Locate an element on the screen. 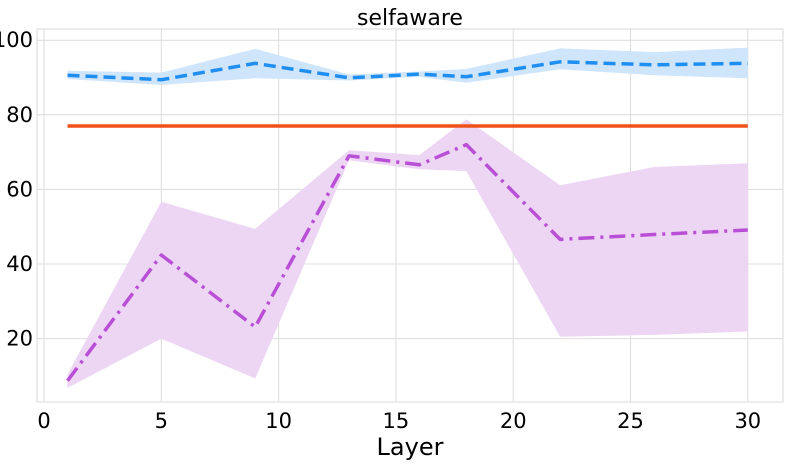 Image resolution: width=793 pixels, height=468 pixels. x-axis-ticks: 0 5 10 15 20 25 30 is located at coordinates (399, 421).